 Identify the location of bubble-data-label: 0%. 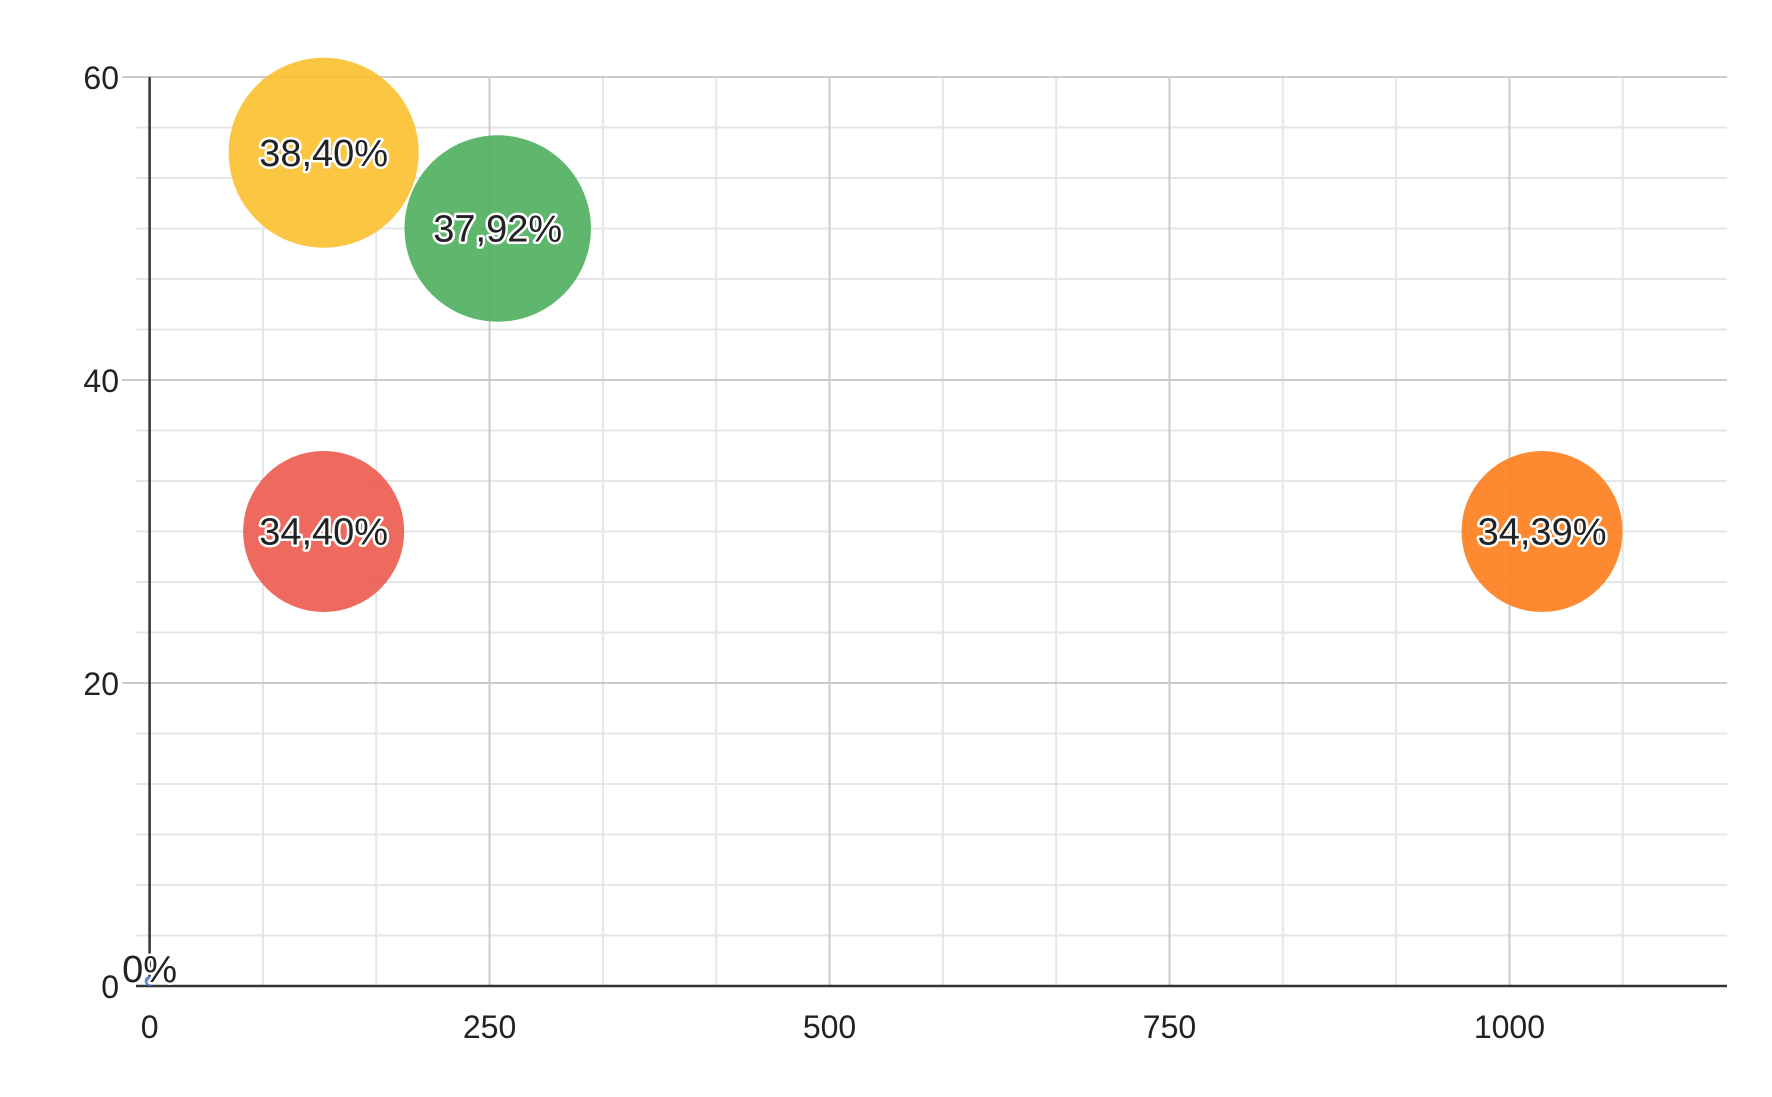
(149, 970).